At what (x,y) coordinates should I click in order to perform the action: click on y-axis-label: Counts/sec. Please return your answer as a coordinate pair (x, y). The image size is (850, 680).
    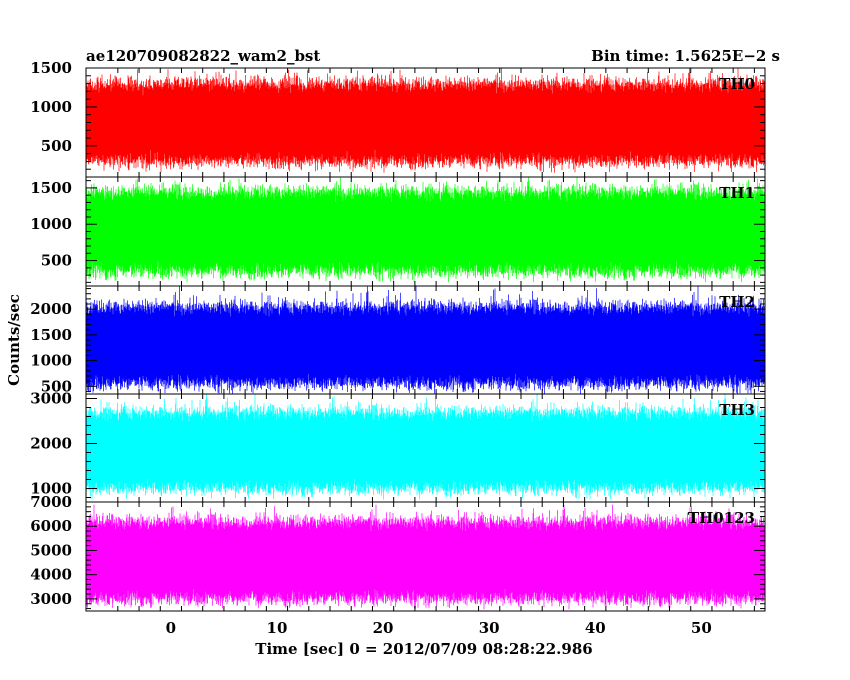
    Looking at the image, I should click on (14, 340).